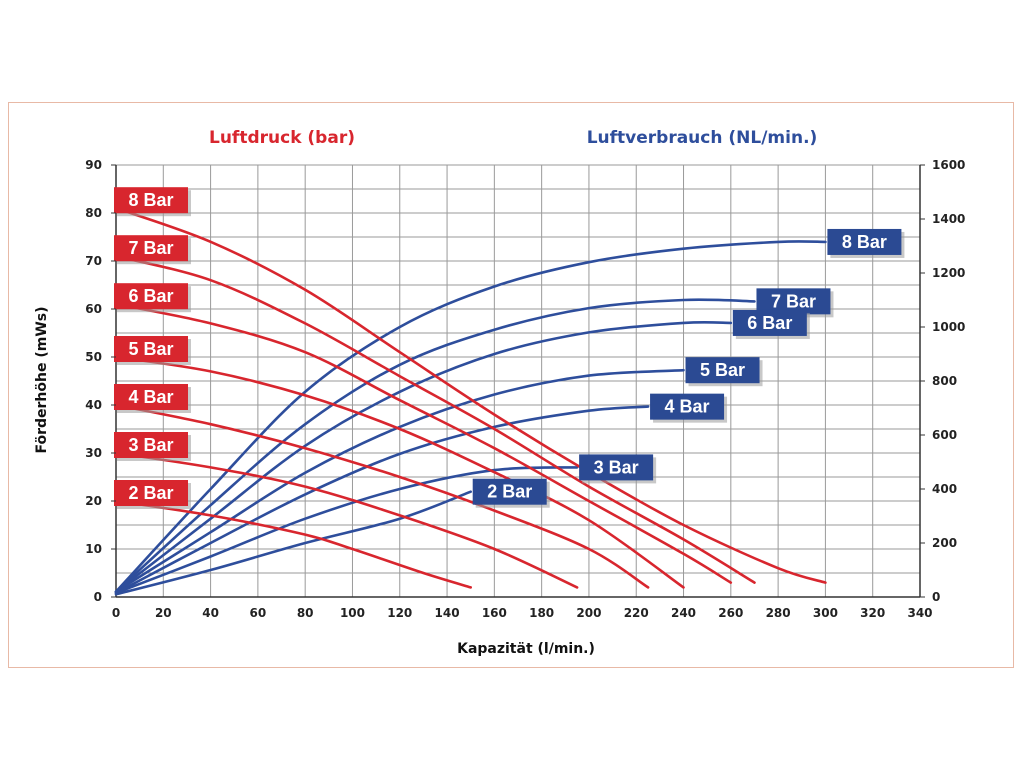 The image size is (1024, 768). I want to click on y-left-tick-label: 0, so click(98, 597).